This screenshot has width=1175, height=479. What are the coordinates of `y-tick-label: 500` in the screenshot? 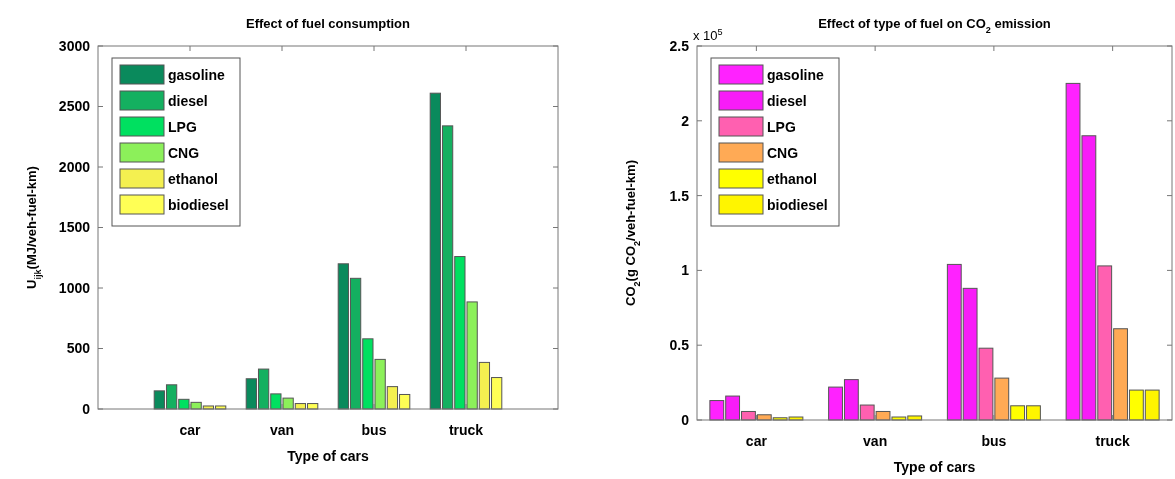 It's located at (78, 348).